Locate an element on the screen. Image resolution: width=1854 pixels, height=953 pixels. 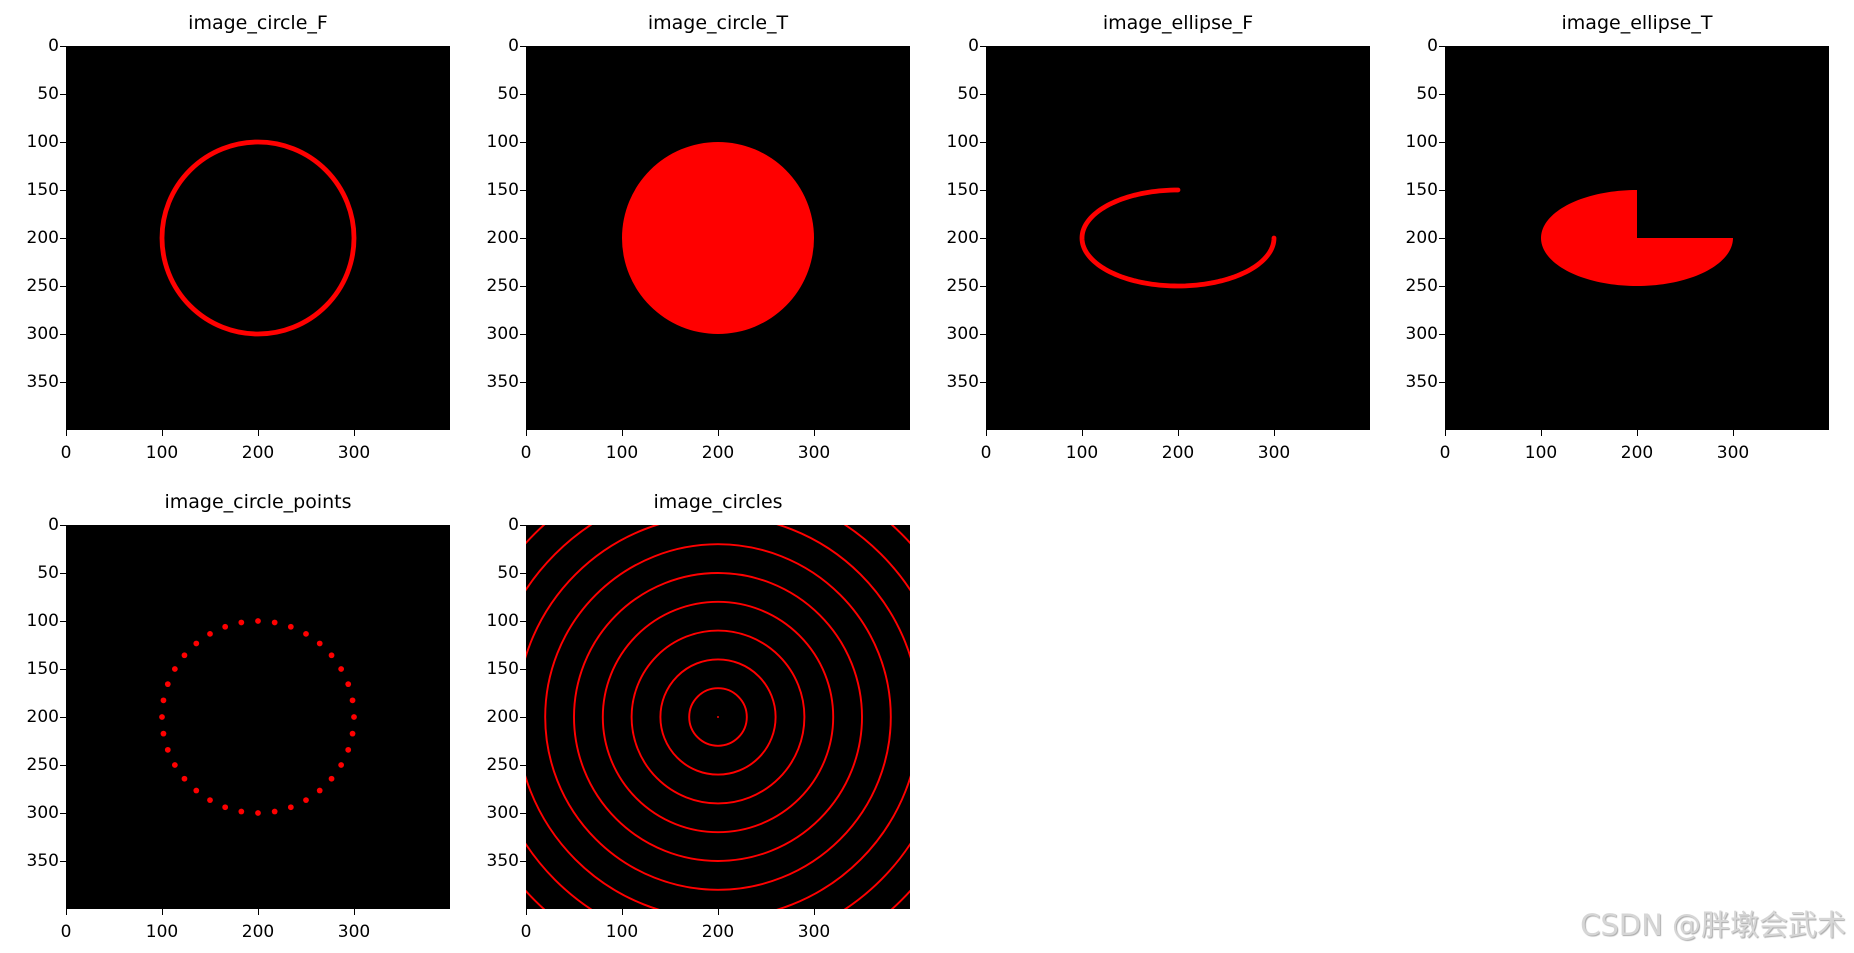
y-tick-label: 350 is located at coordinates (962, 382).